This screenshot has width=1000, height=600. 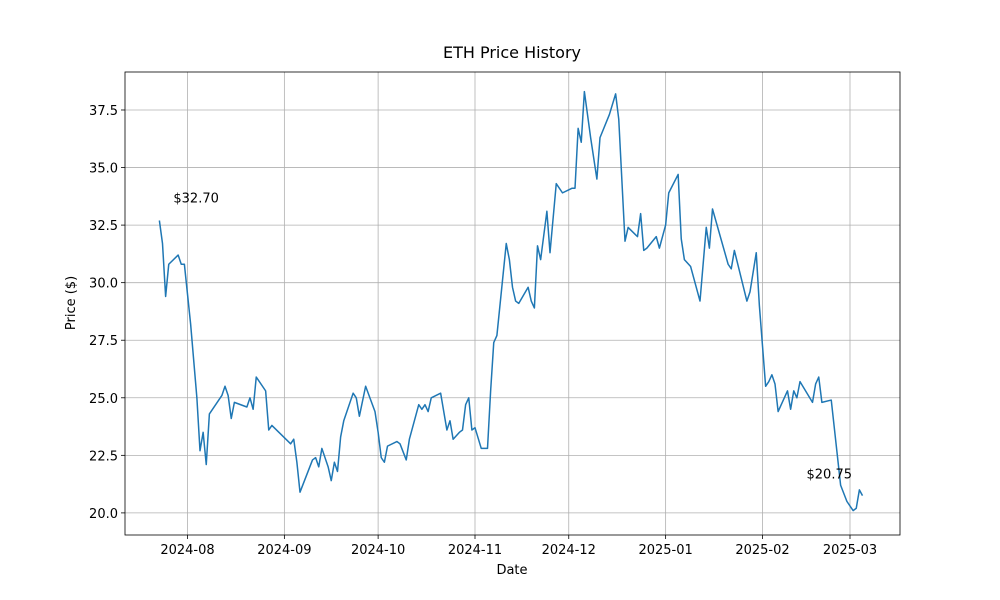 I want to click on x-axis-label: Date, so click(x=511, y=570).